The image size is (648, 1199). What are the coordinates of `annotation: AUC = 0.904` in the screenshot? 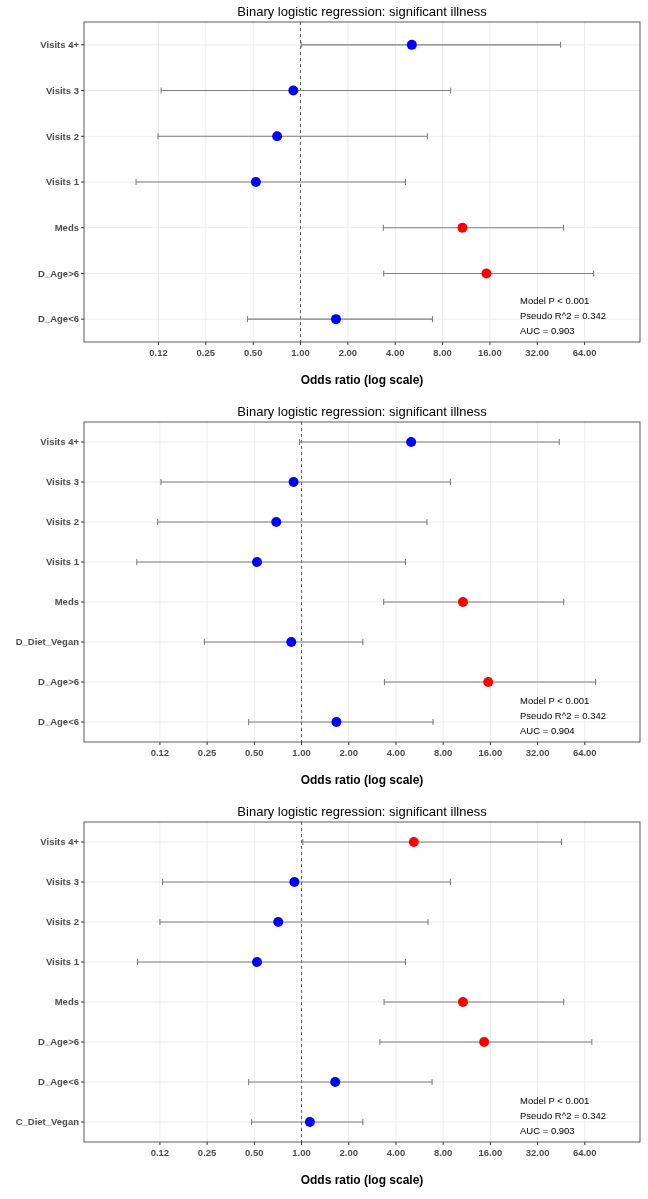 It's located at (547, 730).